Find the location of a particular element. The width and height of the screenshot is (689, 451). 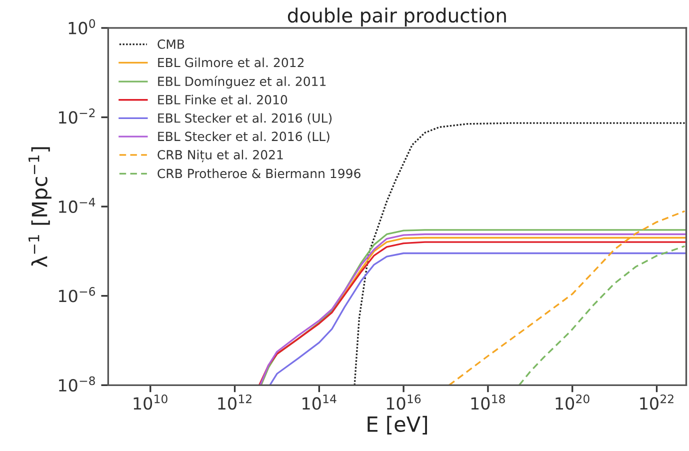

x-tick-label: 10$^{22}$ is located at coordinates (657, 402).